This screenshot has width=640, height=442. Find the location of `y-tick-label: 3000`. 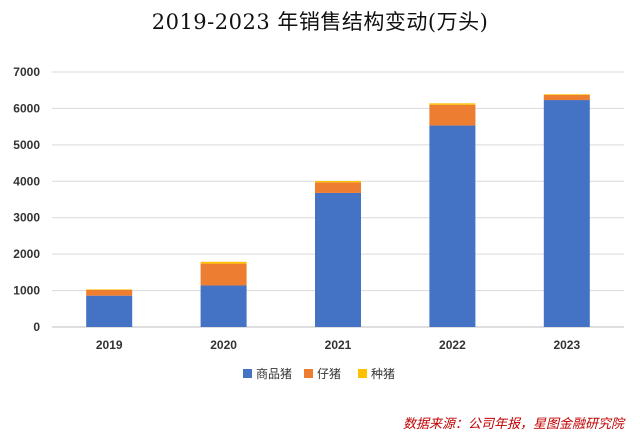

y-tick-label: 3000 is located at coordinates (26, 218).